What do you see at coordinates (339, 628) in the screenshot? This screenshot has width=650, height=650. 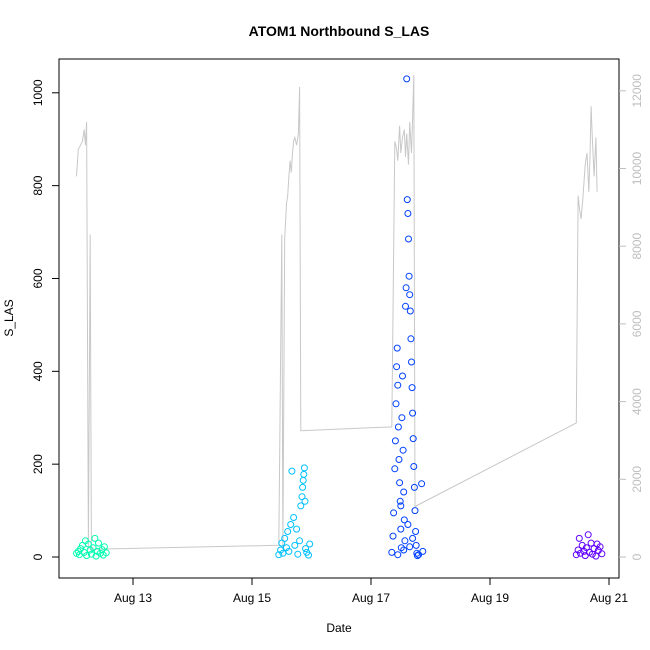 I see `x-axis-label: Date` at bounding box center [339, 628].